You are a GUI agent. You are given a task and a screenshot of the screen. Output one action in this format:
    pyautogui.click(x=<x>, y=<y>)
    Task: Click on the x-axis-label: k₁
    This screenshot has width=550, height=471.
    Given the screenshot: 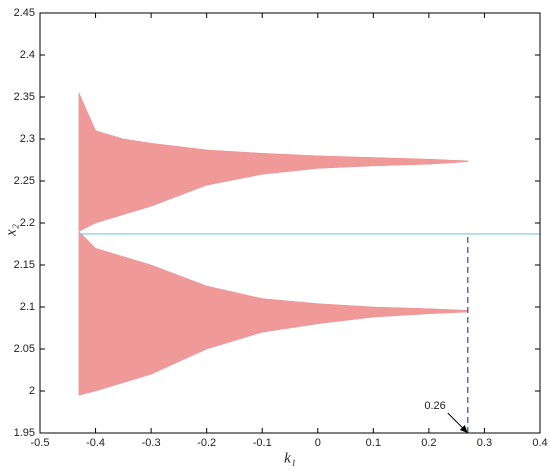 What is the action you would take?
    pyautogui.click(x=290, y=458)
    